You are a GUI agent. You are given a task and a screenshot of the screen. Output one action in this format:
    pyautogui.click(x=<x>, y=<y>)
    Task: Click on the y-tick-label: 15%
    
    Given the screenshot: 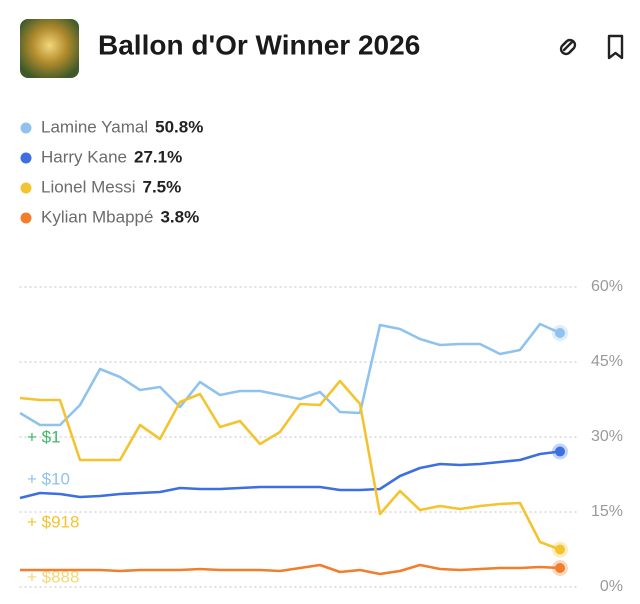 What is the action you would take?
    pyautogui.click(x=607, y=511)
    